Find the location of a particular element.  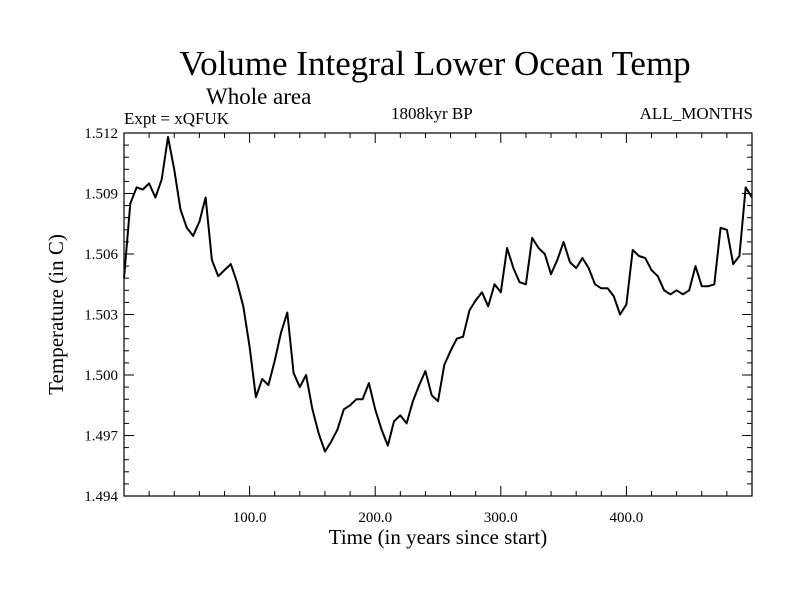

y-tick-label: 1.512 is located at coordinates (101, 134).